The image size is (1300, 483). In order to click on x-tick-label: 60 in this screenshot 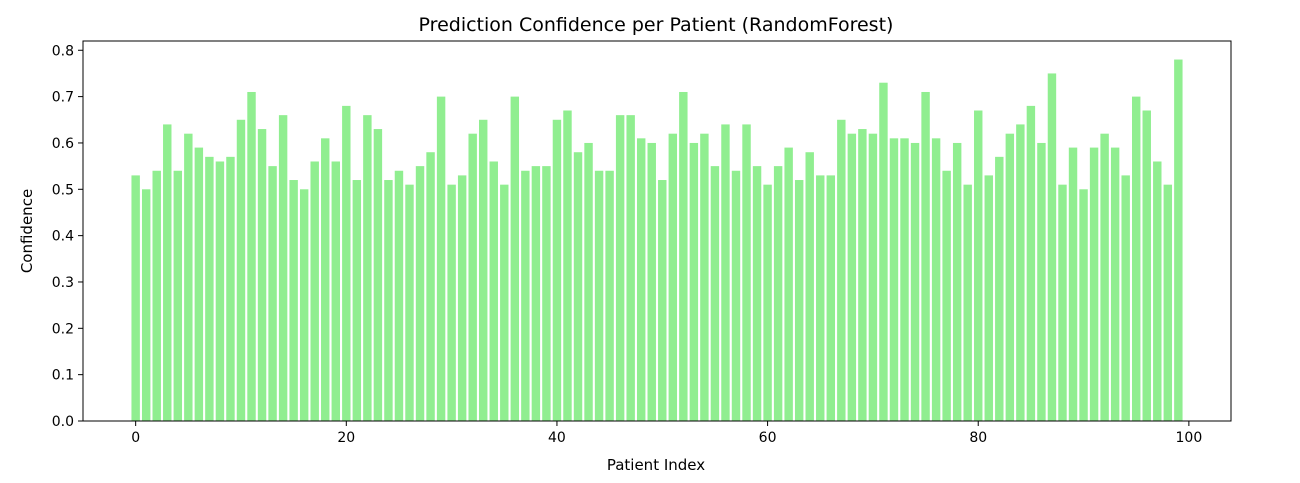, I will do `click(768, 438)`.